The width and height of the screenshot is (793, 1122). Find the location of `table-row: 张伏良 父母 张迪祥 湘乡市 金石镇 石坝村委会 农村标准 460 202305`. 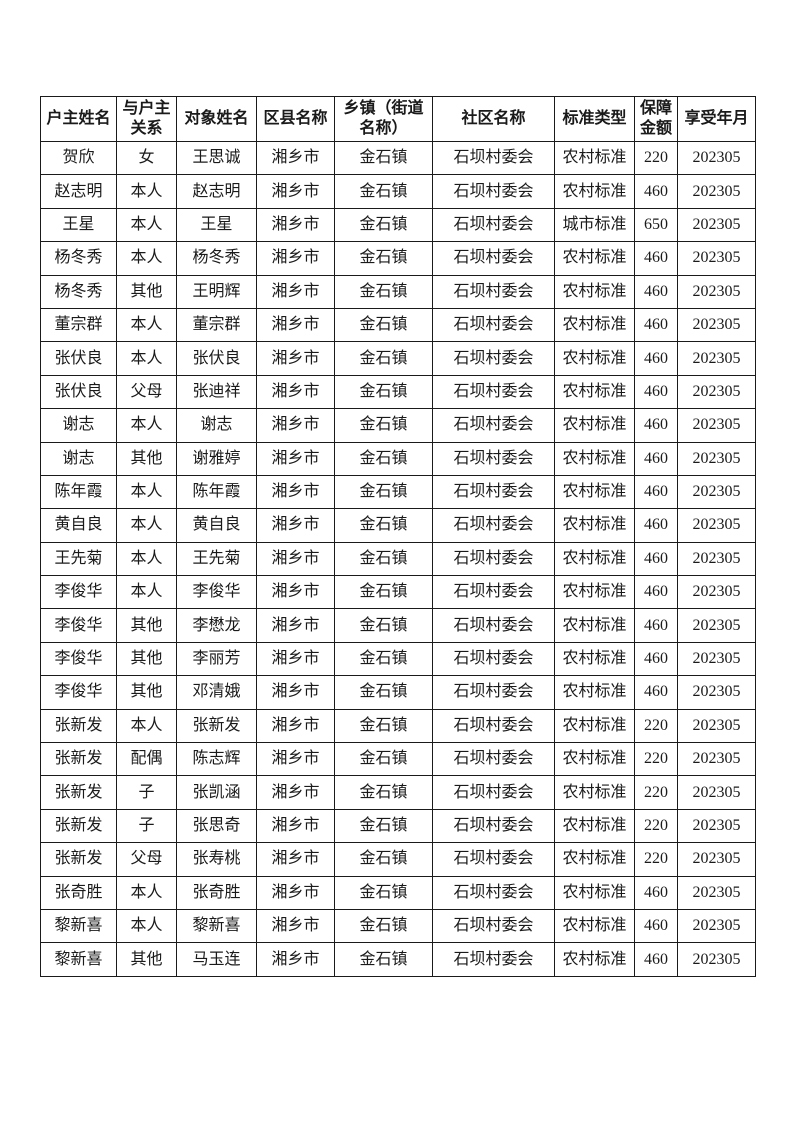

table-row: 张伏良 父母 张迪祥 湘乡市 金石镇 石坝村委会 农村标准 460 202305 is located at coordinates (398, 392).